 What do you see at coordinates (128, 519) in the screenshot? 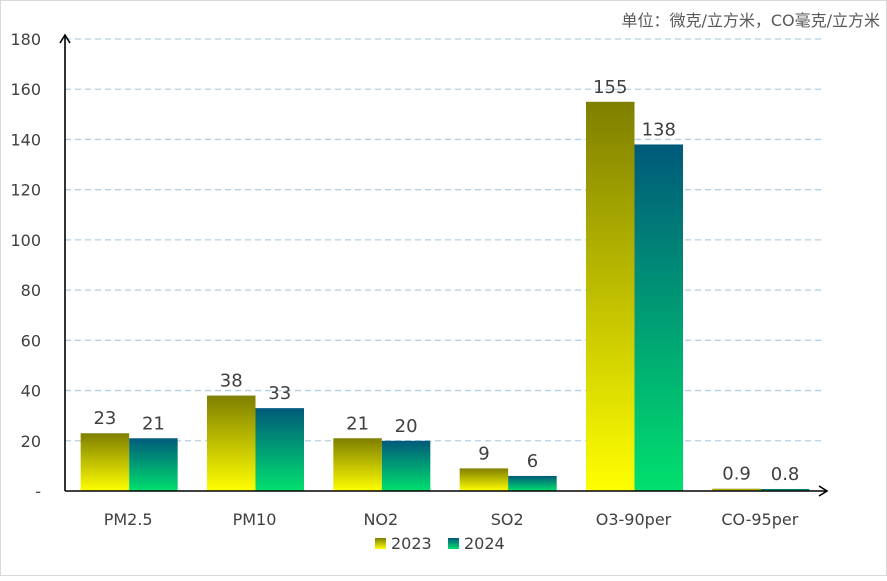
I see `x-tick-label: PM2.5` at bounding box center [128, 519].